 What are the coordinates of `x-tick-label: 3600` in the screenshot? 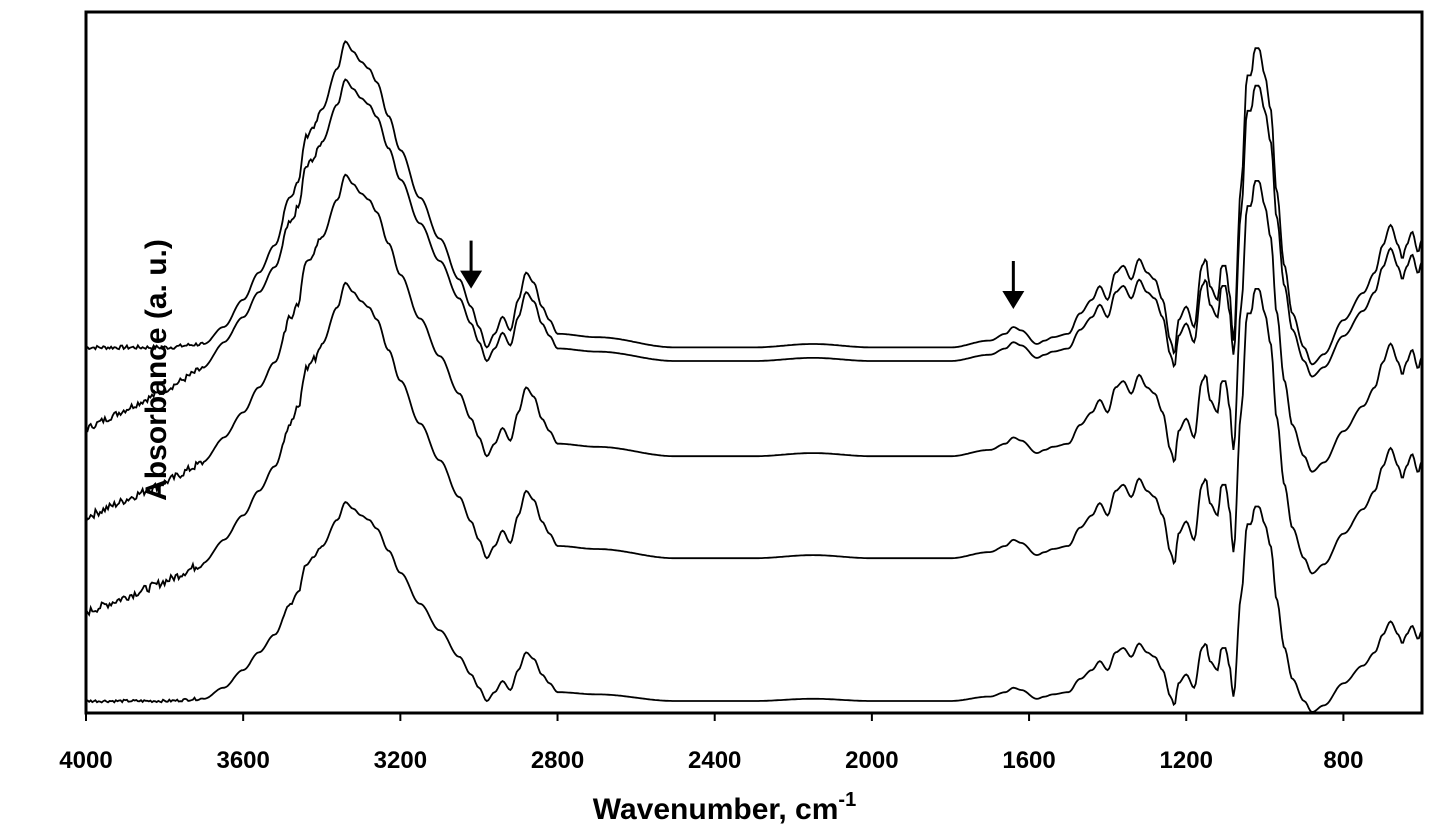 It's located at (242, 760).